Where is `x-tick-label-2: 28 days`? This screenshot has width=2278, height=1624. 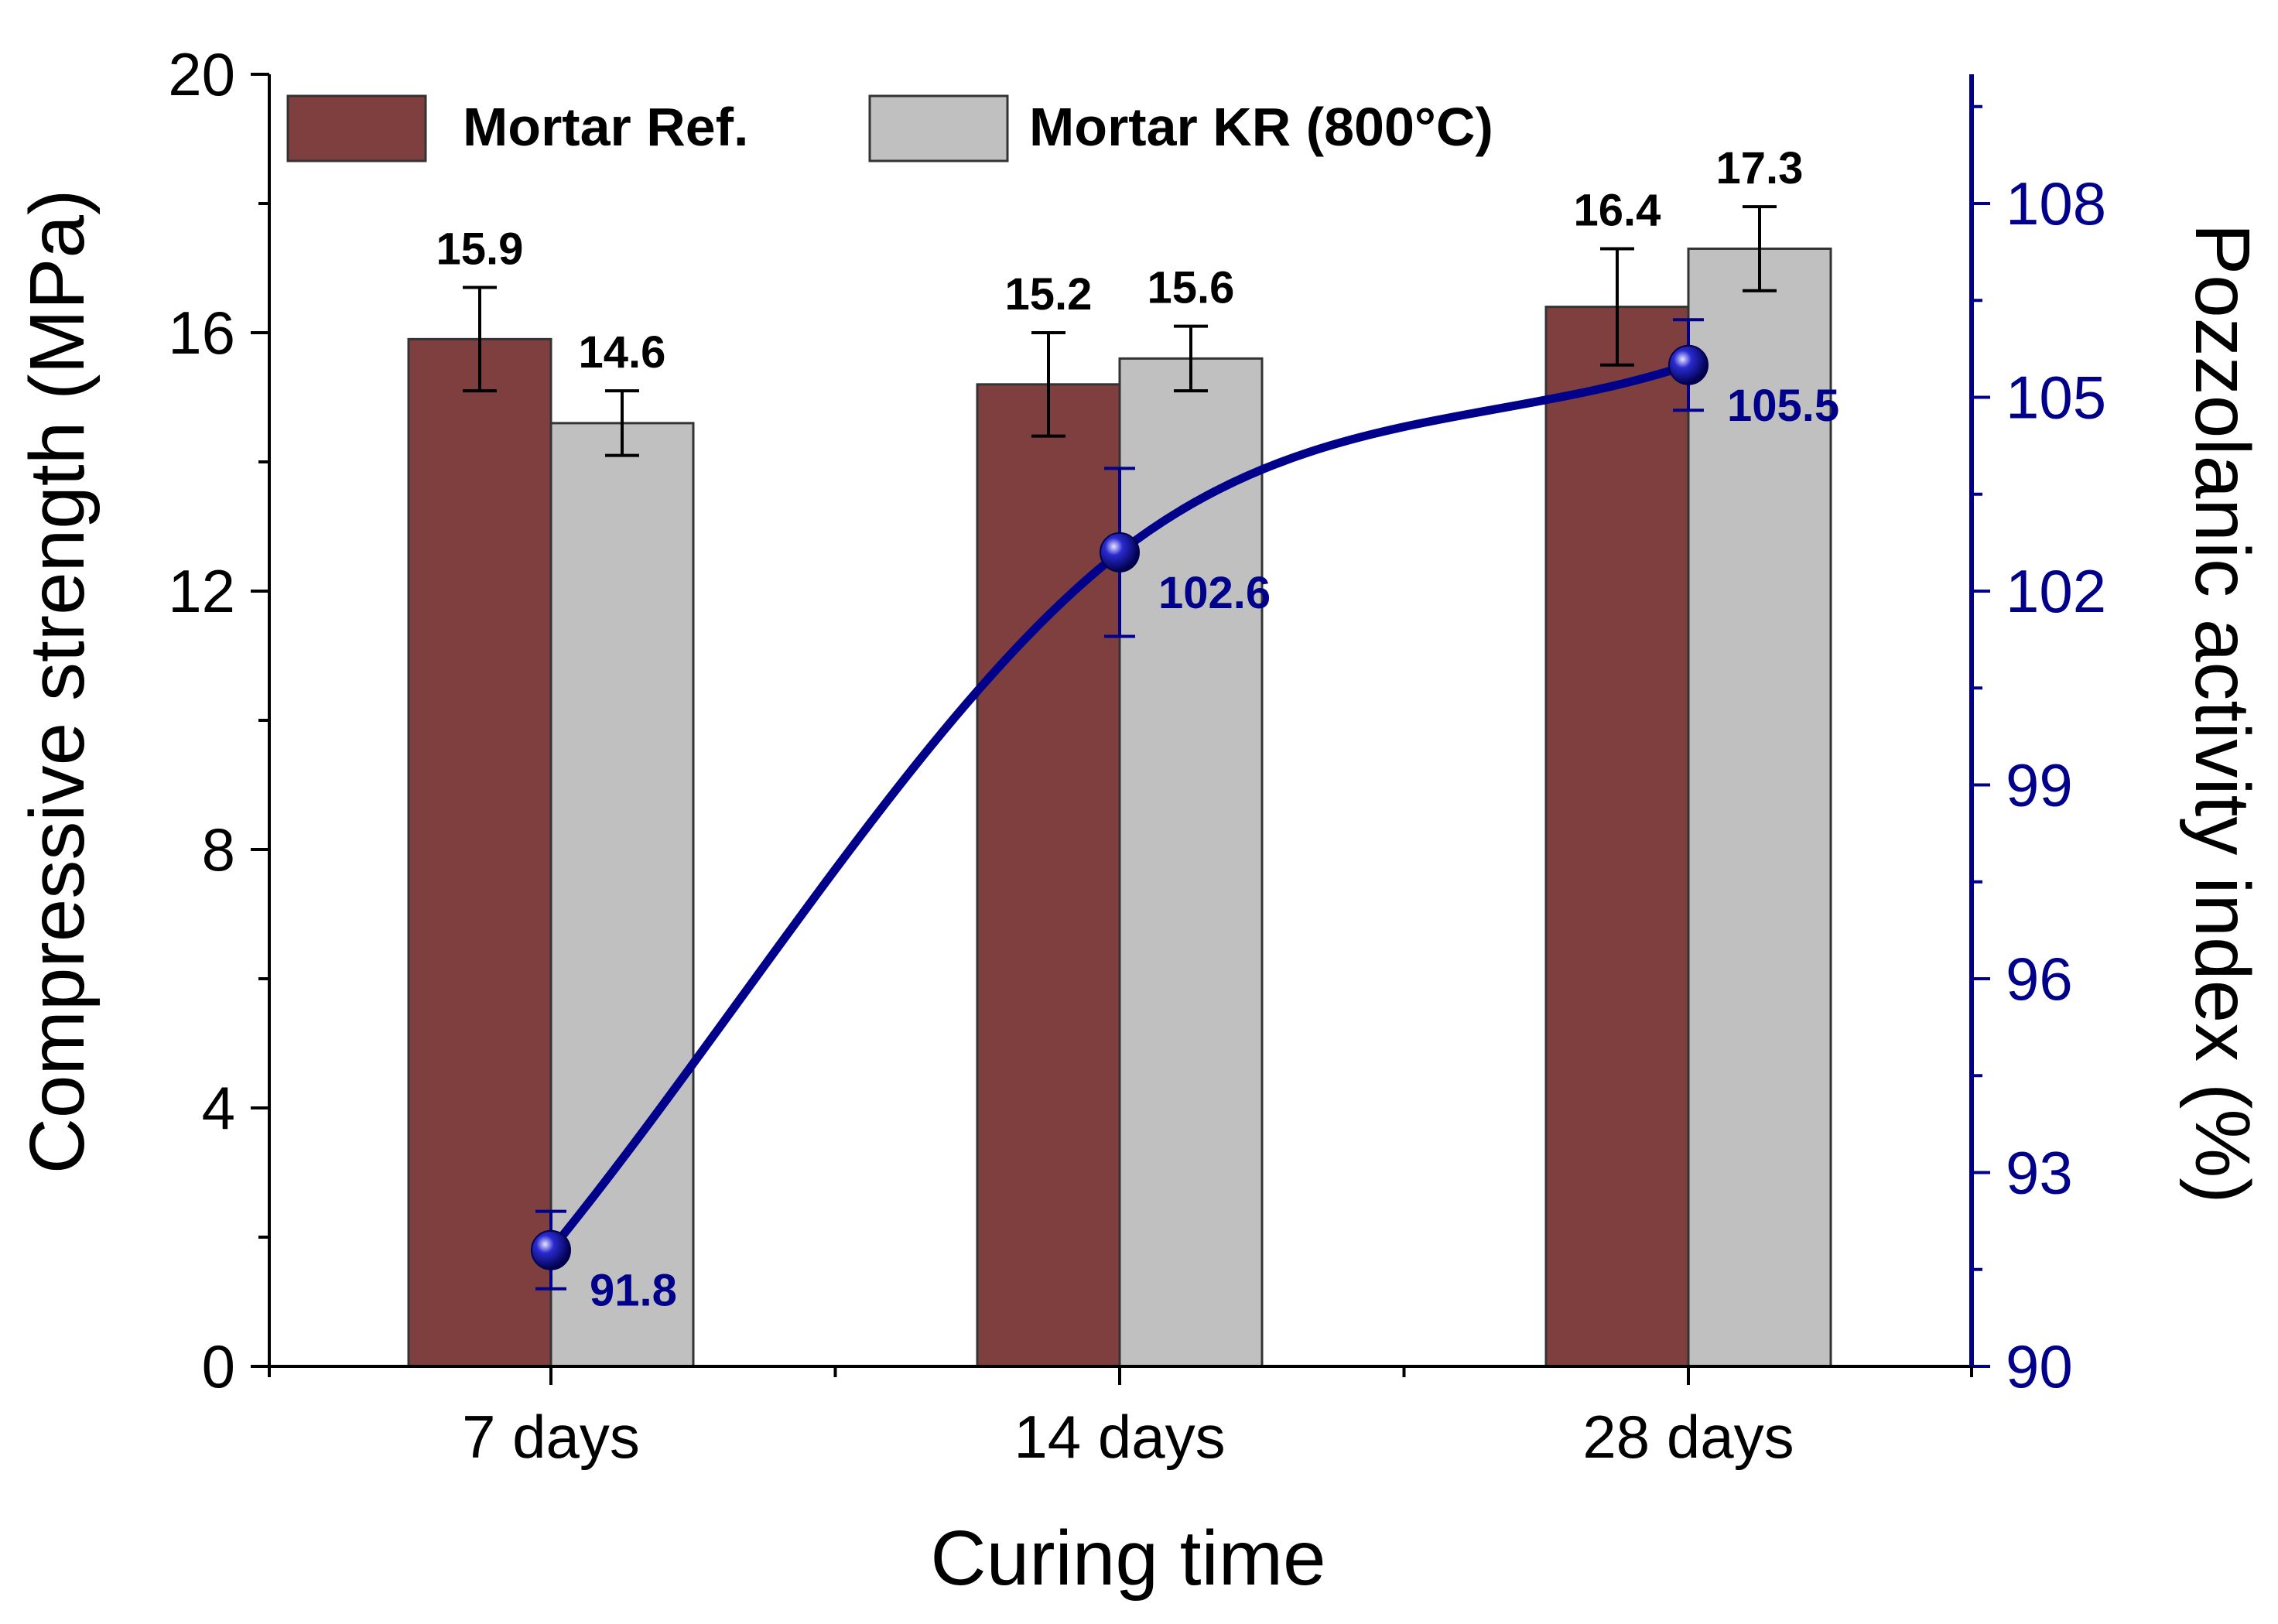 x-tick-label-2: 28 days is located at coordinates (1688, 1437).